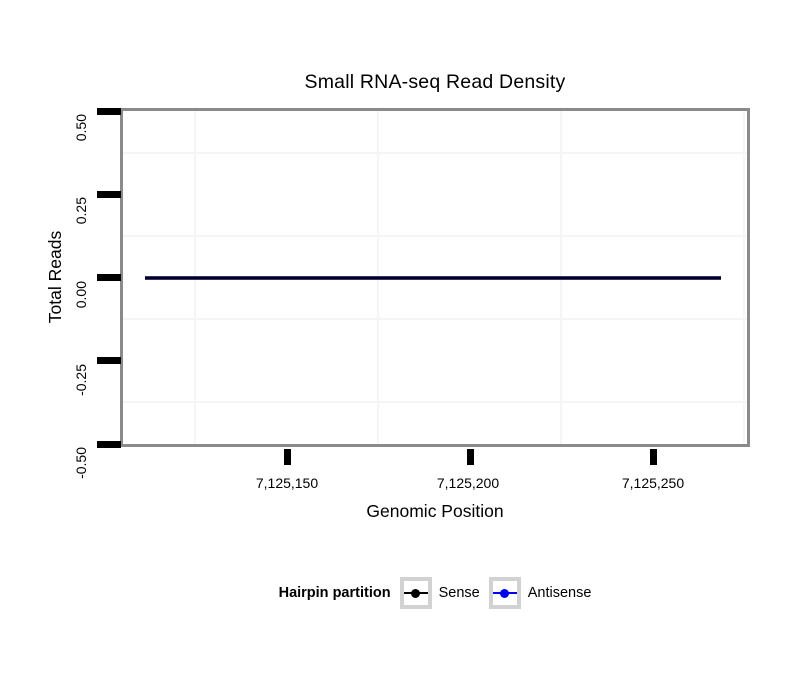 This screenshot has height=690, width=810. Describe the element at coordinates (468, 483) in the screenshot. I see `x-tick-label: 7,125,200` at that location.